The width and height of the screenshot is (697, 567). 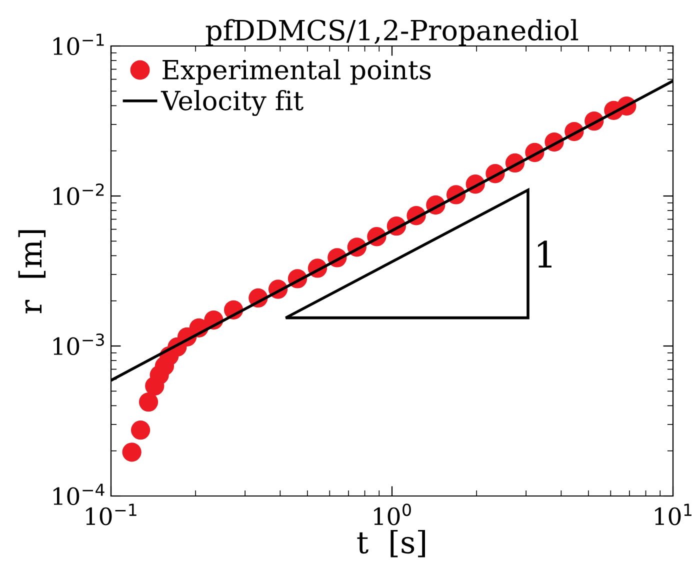 I want to click on chart-title: pfDDMCS/1,2-Propanediol, so click(x=392, y=32).